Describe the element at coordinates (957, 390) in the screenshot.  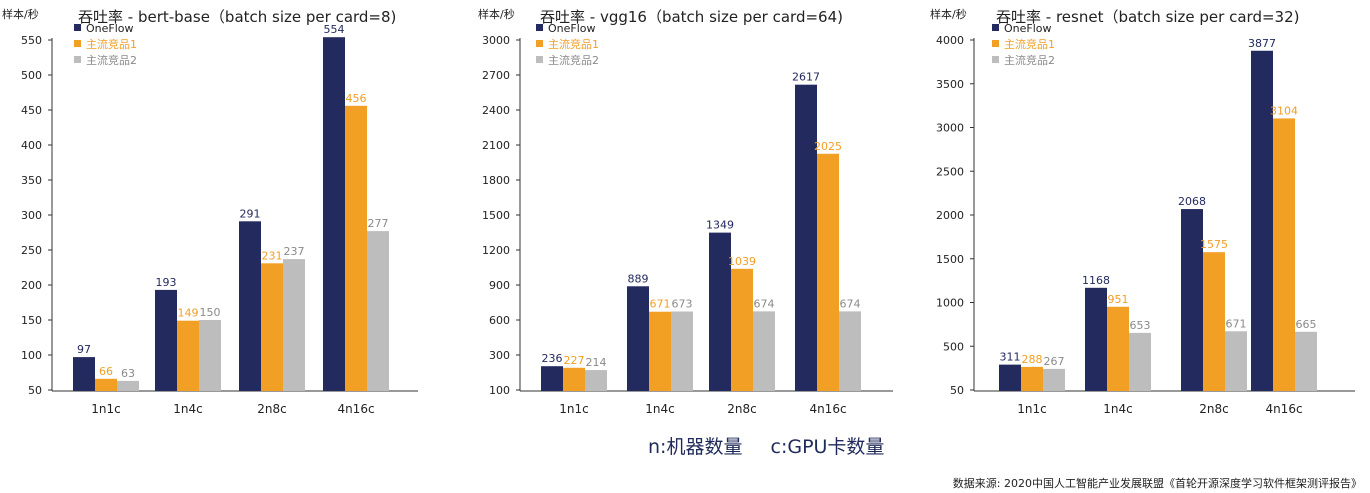
I see `y-tick-label: 50` at that location.